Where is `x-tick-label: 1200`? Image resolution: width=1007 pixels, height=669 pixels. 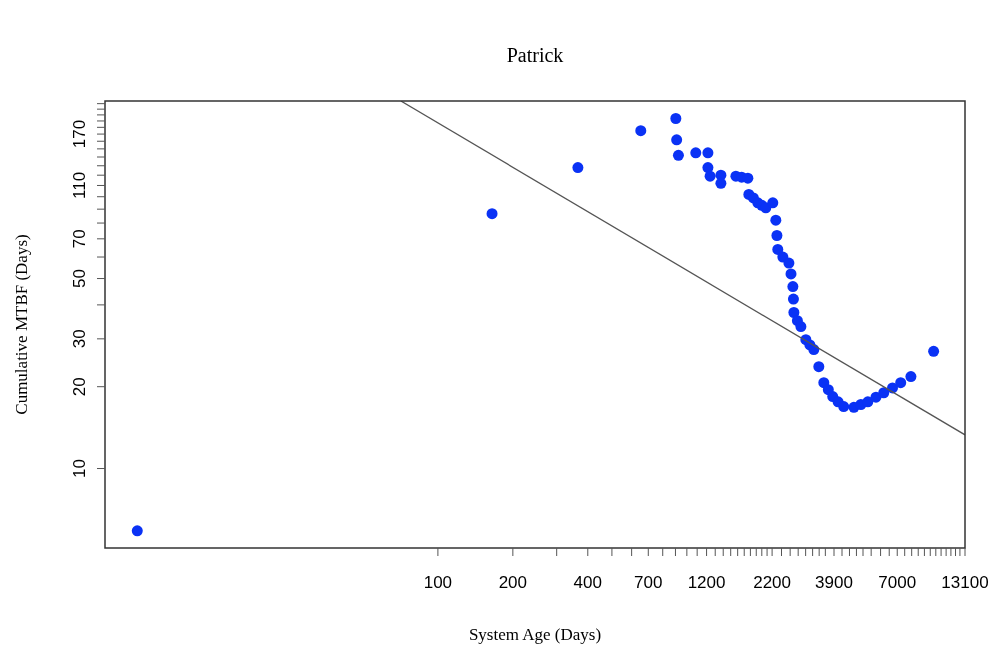
x-tick-label: 1200 is located at coordinates (706, 582).